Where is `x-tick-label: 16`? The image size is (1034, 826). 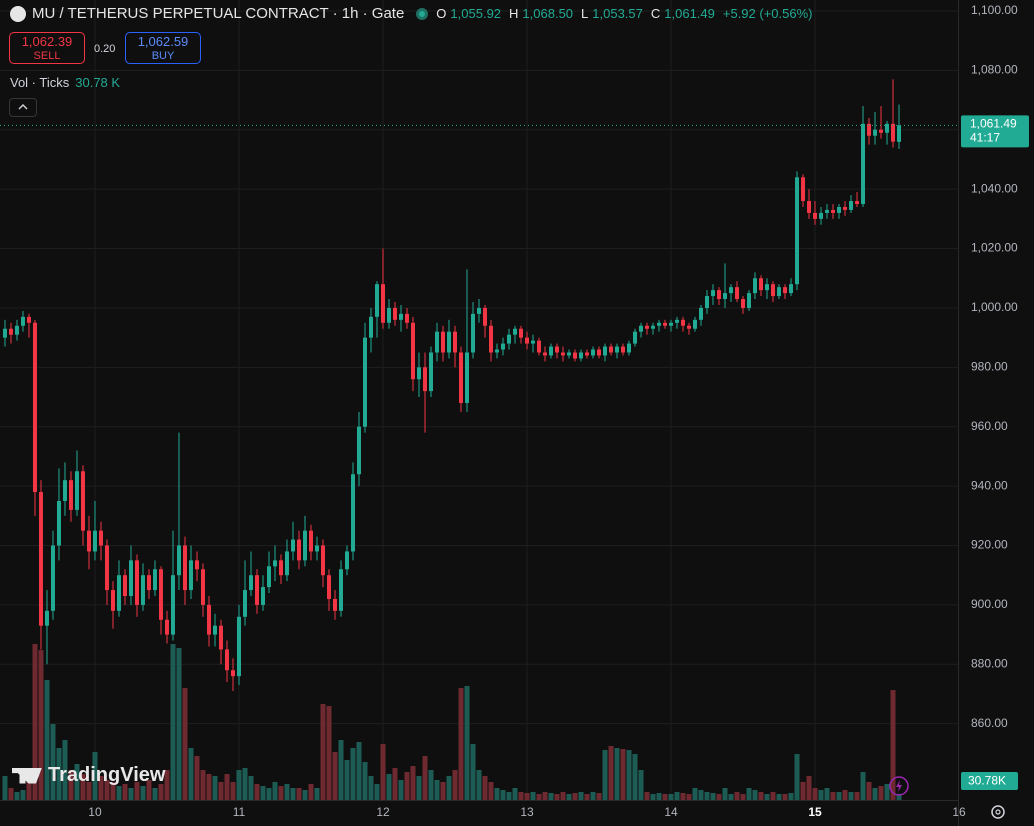 x-tick-label: 16 is located at coordinates (959, 812).